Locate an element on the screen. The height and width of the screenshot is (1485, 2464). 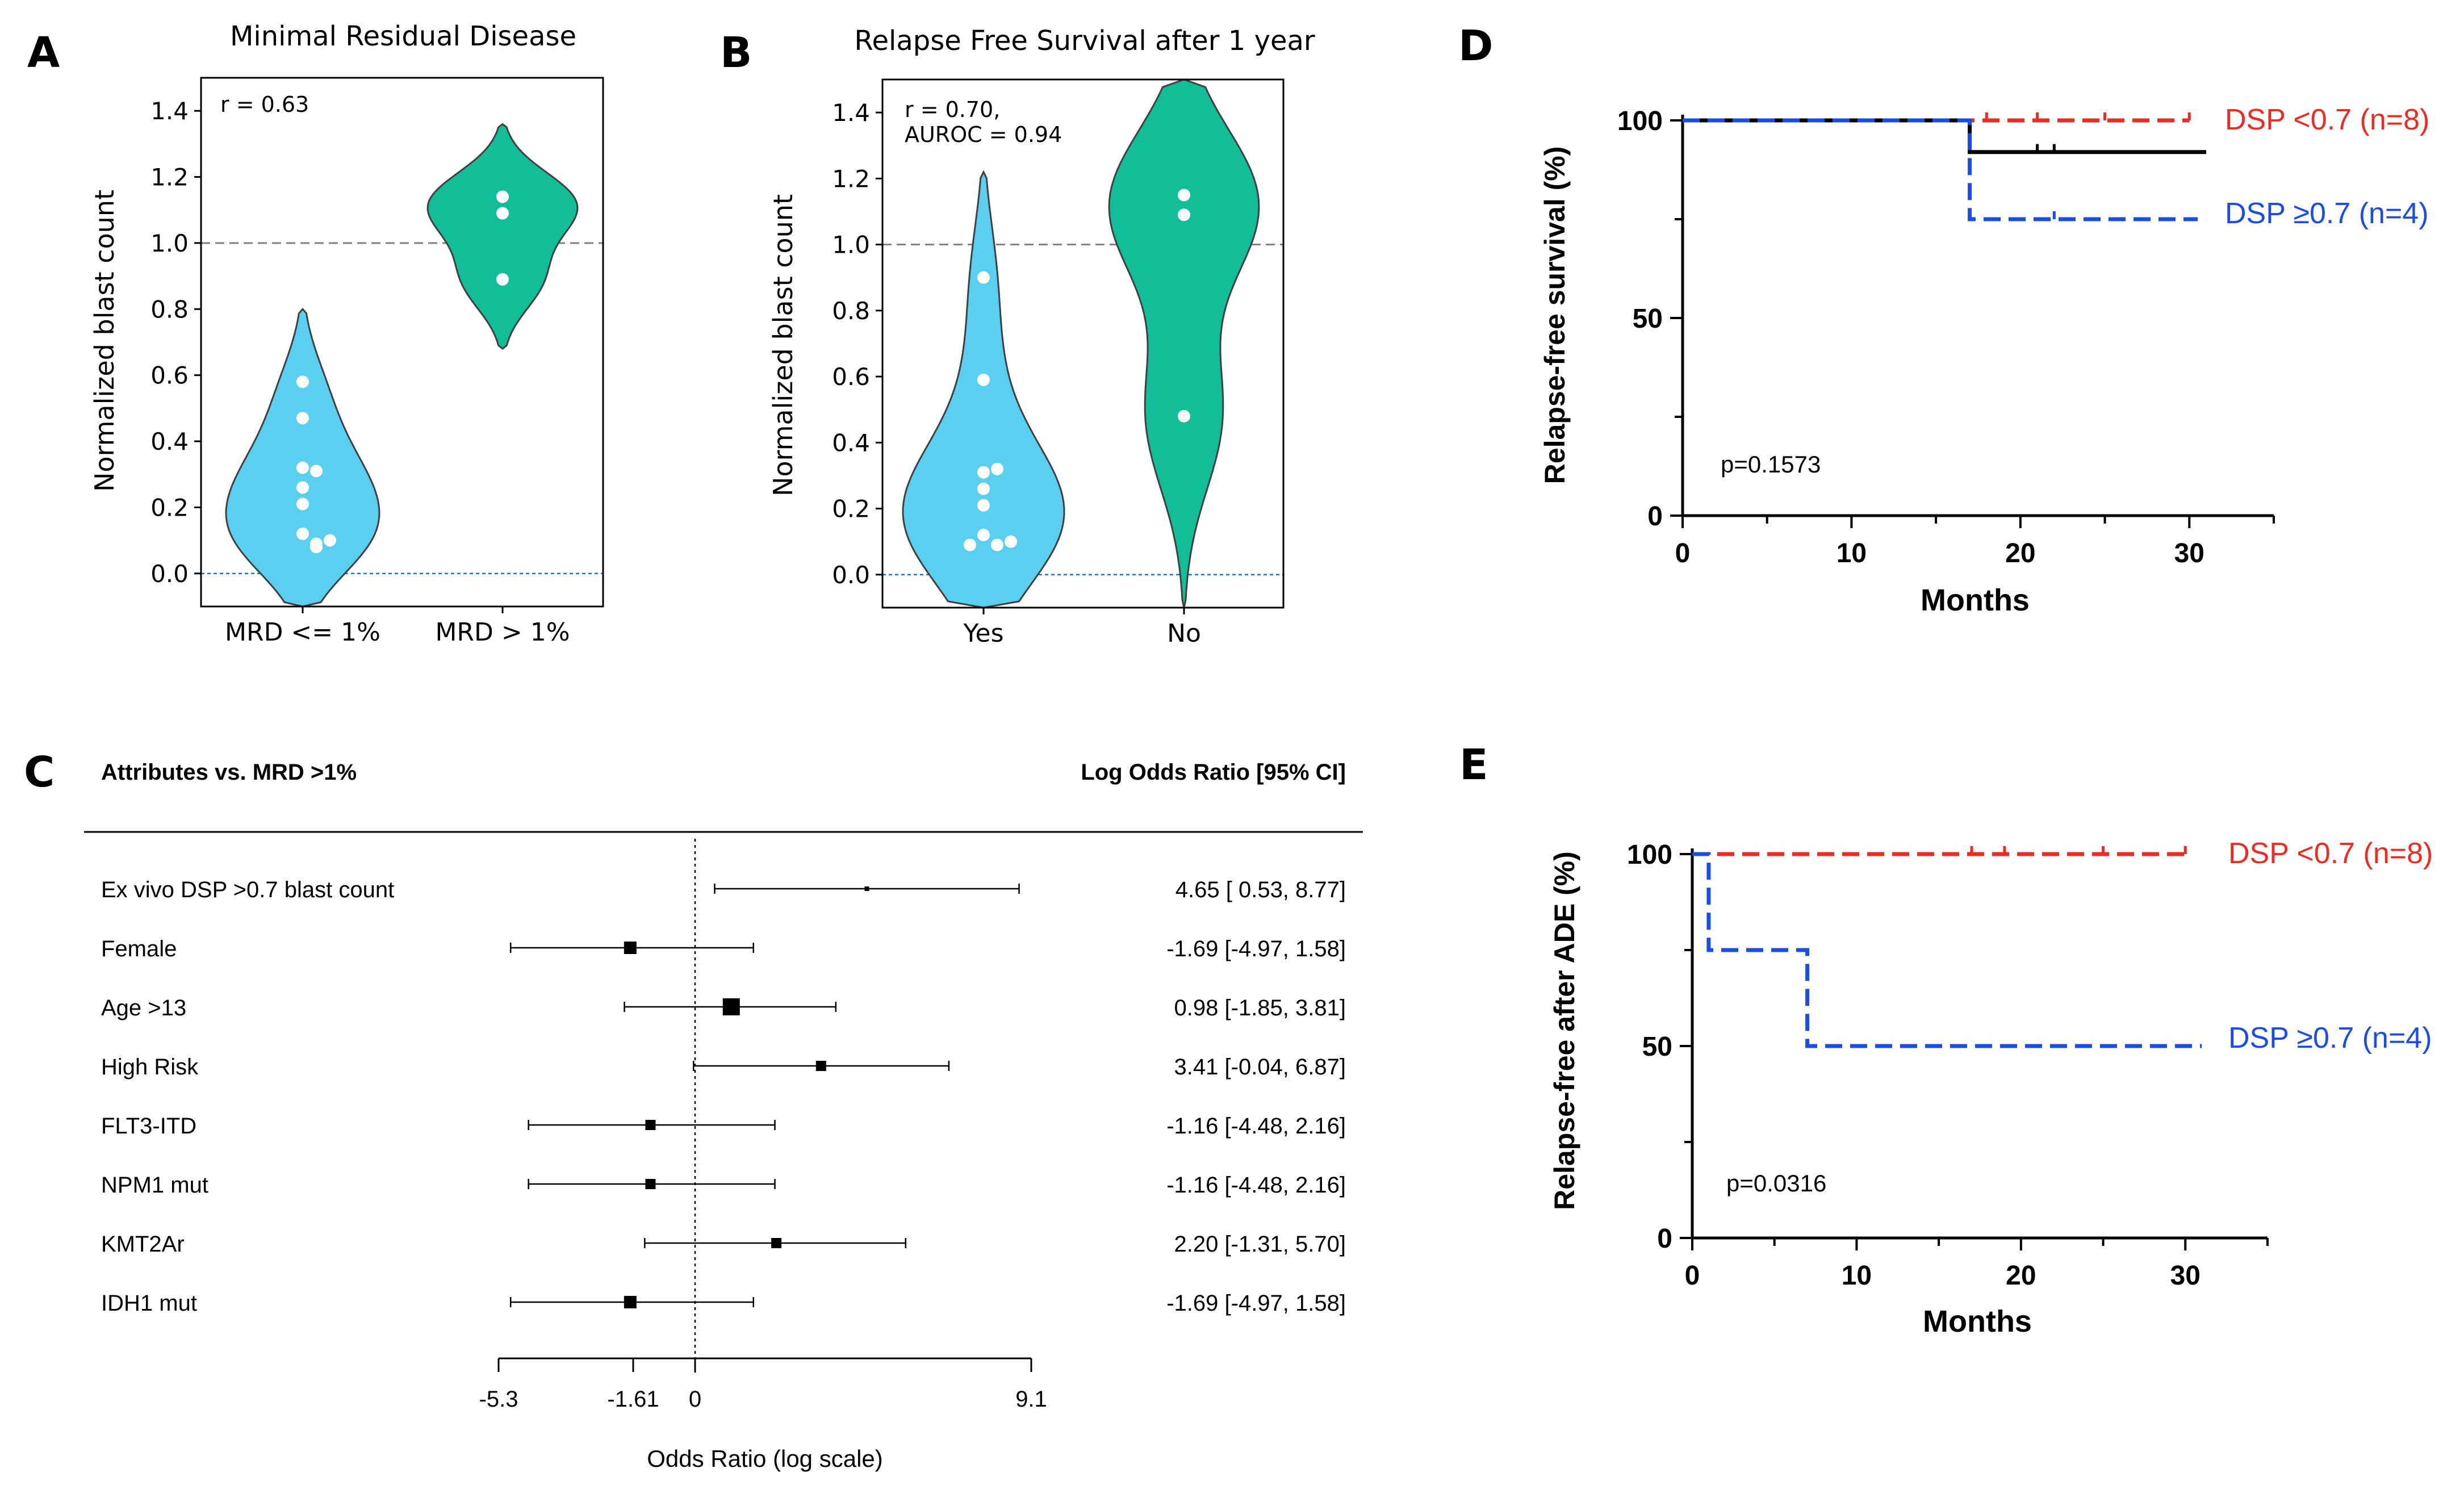
forest-x-tick-label: 0 is located at coordinates (695, 1399).